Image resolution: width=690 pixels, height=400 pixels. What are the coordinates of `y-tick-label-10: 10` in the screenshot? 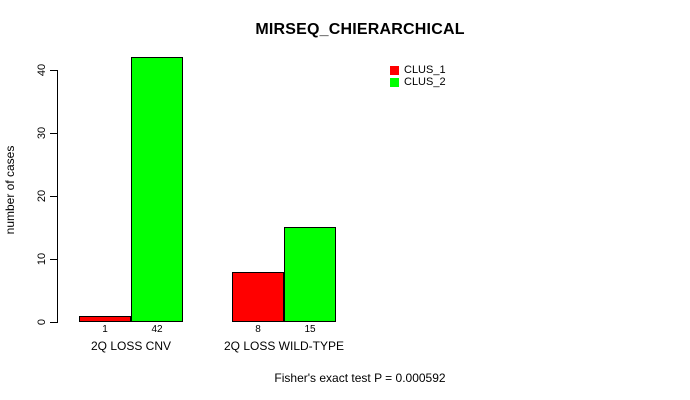 It's located at (42, 259).